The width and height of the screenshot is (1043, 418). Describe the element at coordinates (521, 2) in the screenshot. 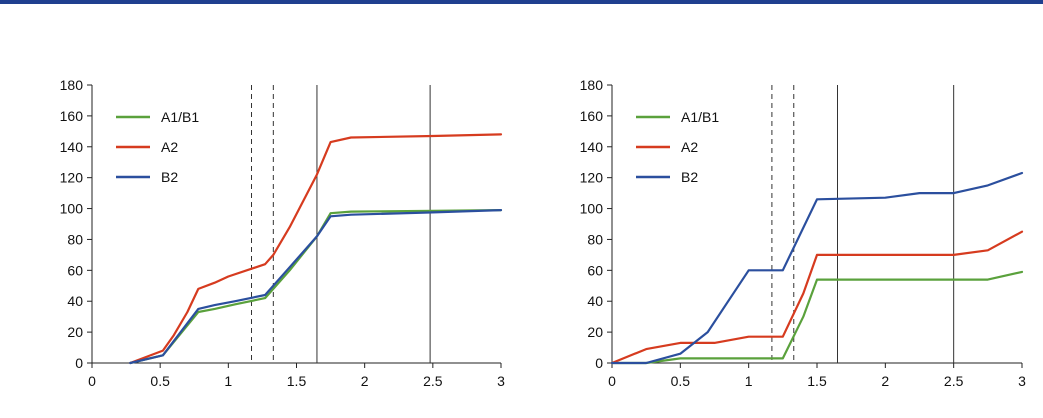

I see `header-accent-bar` at that location.